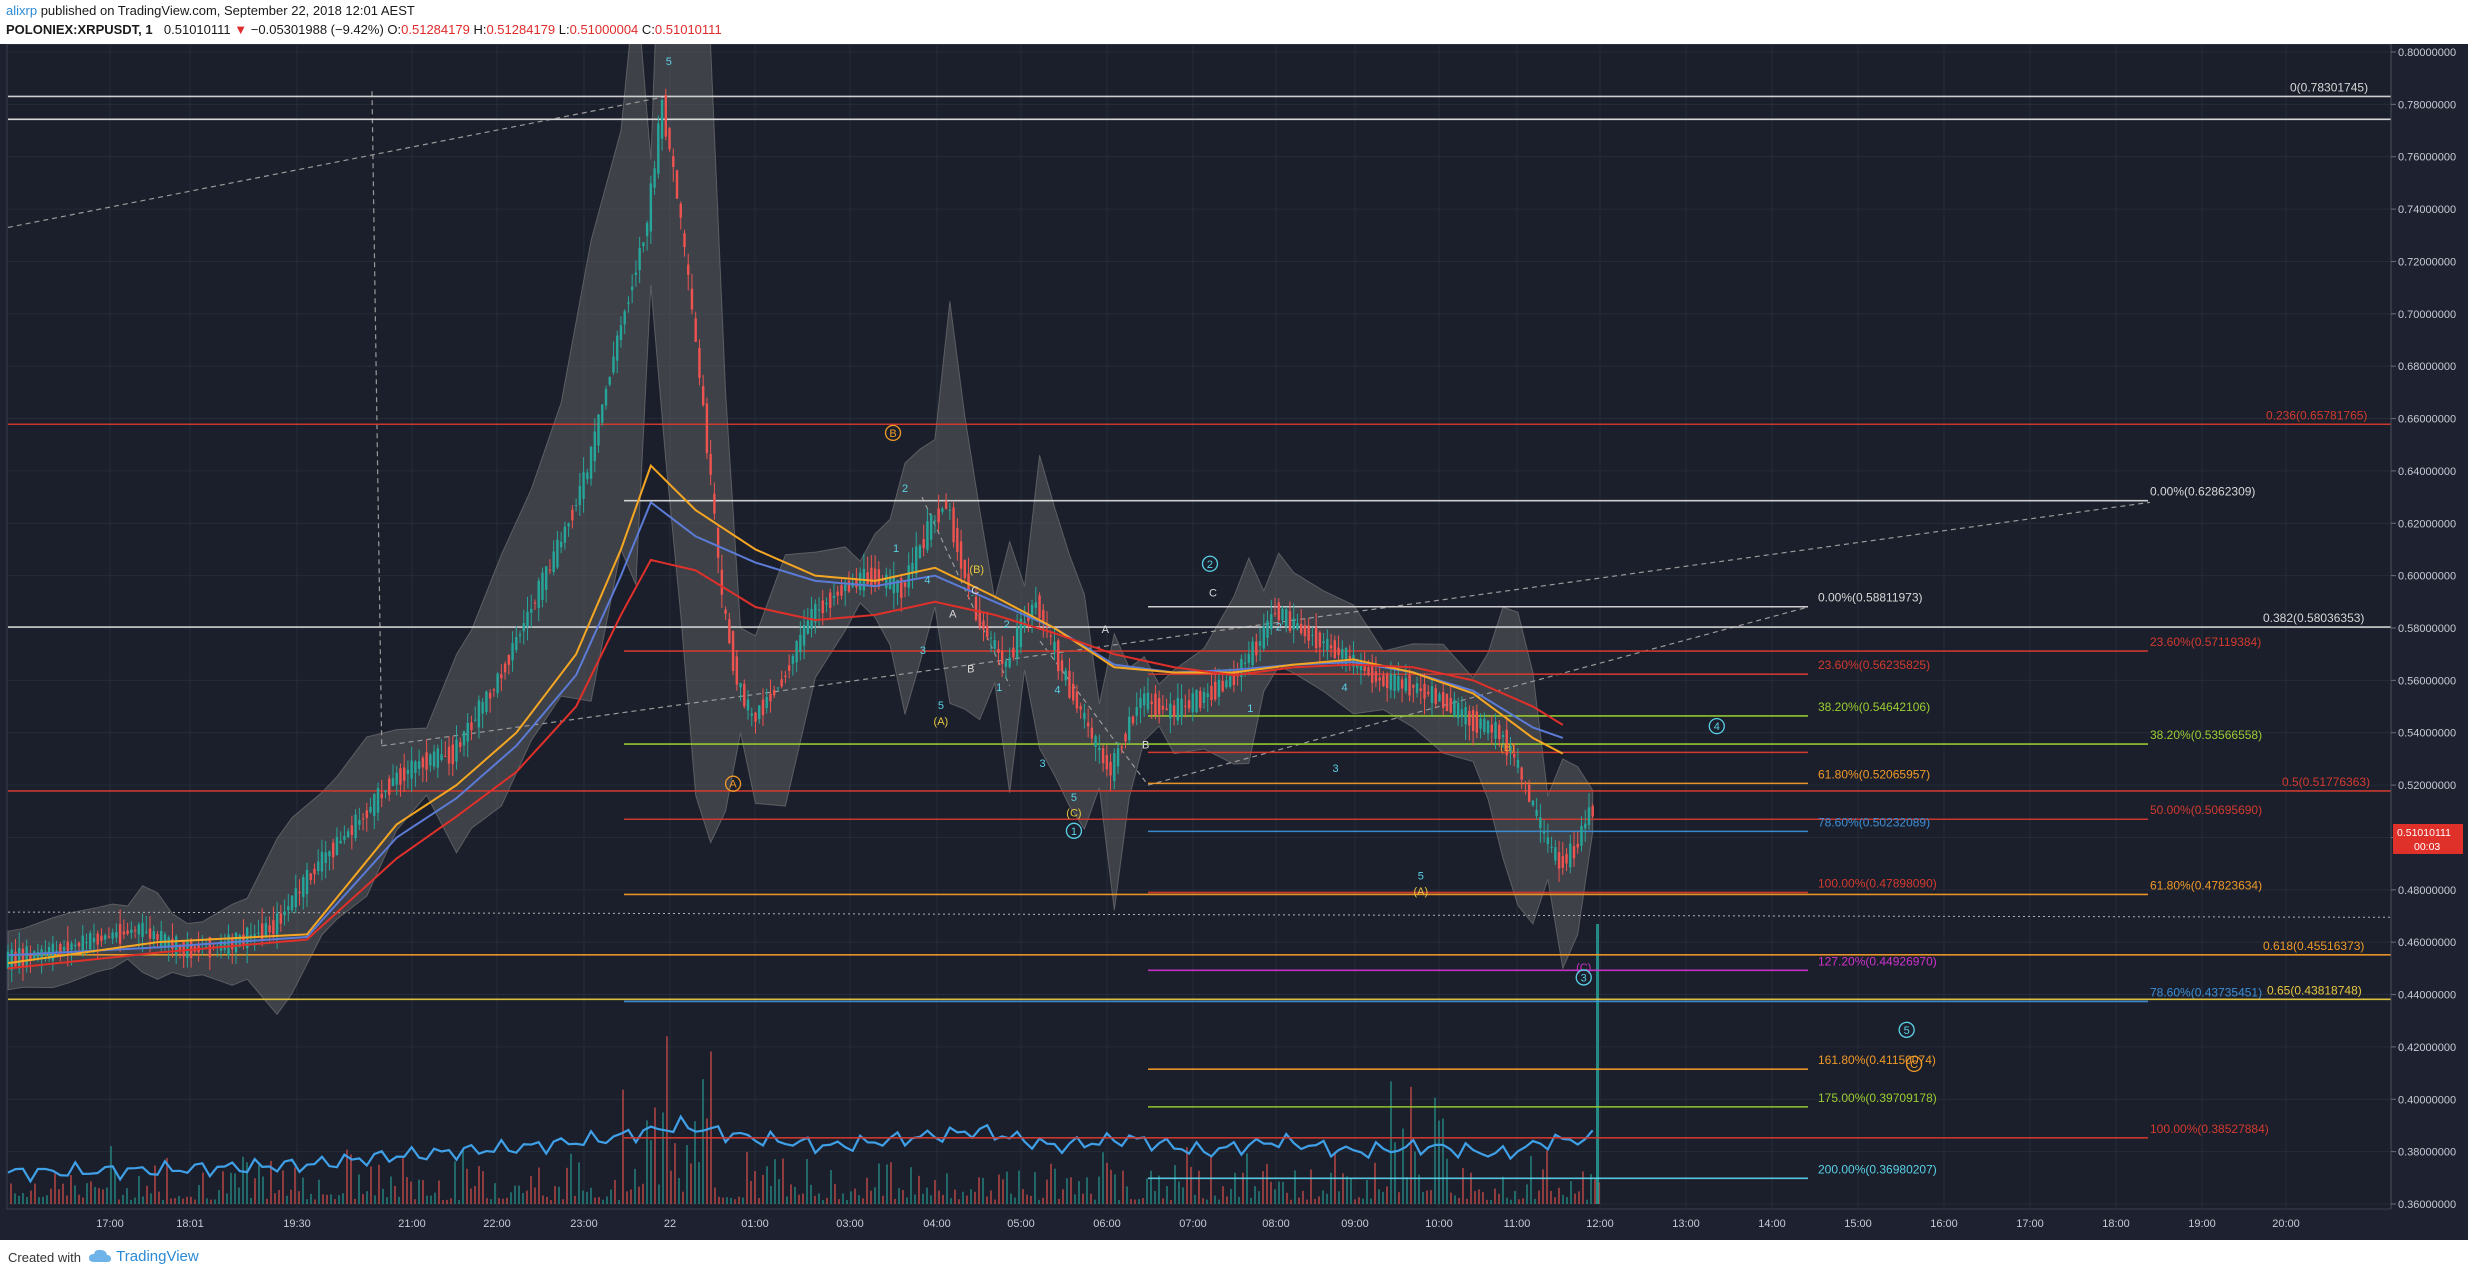 Image resolution: width=2468 pixels, height=1275 pixels. I want to click on x-tick-label: 22, so click(670, 1224).